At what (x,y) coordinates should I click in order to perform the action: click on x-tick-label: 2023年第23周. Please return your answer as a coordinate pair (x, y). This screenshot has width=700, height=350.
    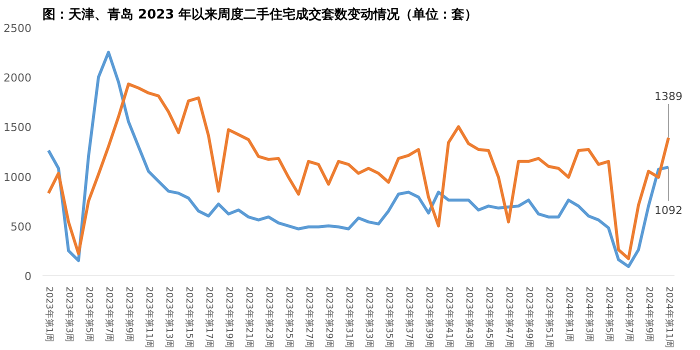
    Looking at the image, I should click on (269, 317).